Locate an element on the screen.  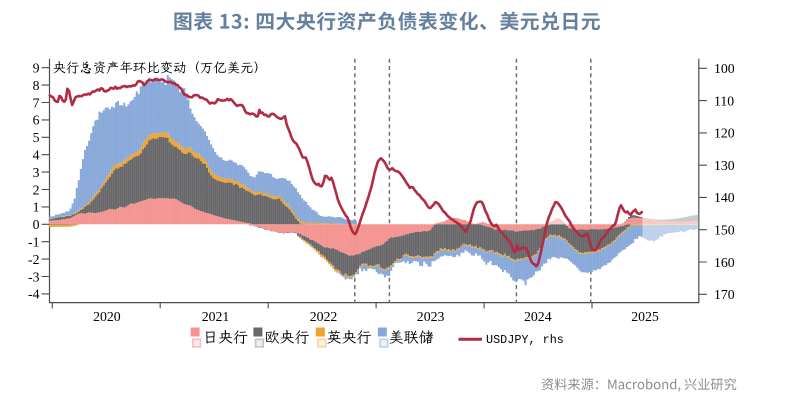
svg-text: 0 is located at coordinates (36, 224).